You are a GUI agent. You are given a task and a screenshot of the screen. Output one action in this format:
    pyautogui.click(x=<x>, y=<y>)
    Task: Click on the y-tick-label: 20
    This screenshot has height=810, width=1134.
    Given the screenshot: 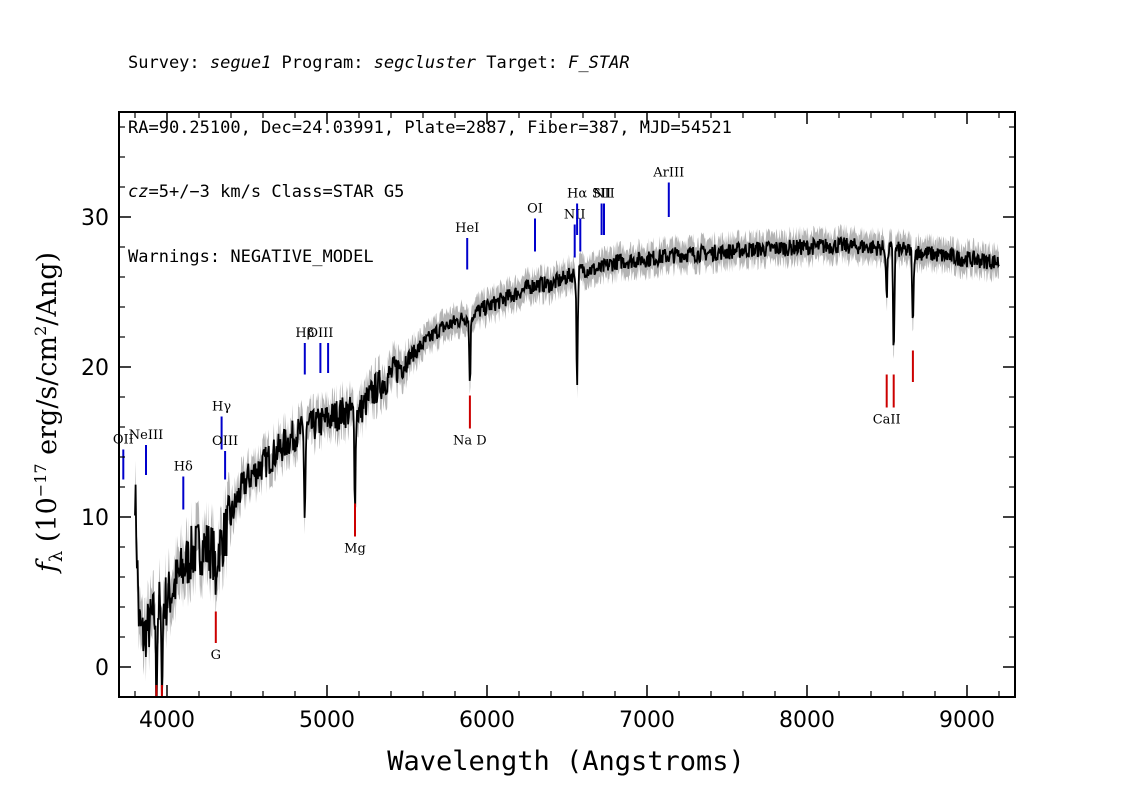 What is the action you would take?
    pyautogui.click(x=95, y=368)
    